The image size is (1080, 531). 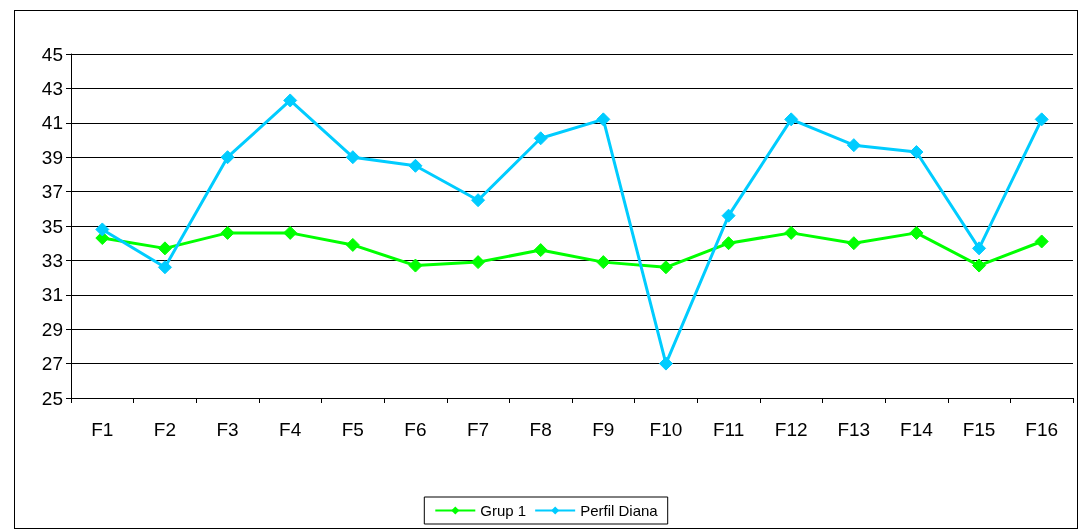 What do you see at coordinates (52, 226) in the screenshot?
I see `y-tick-label: 35` at bounding box center [52, 226].